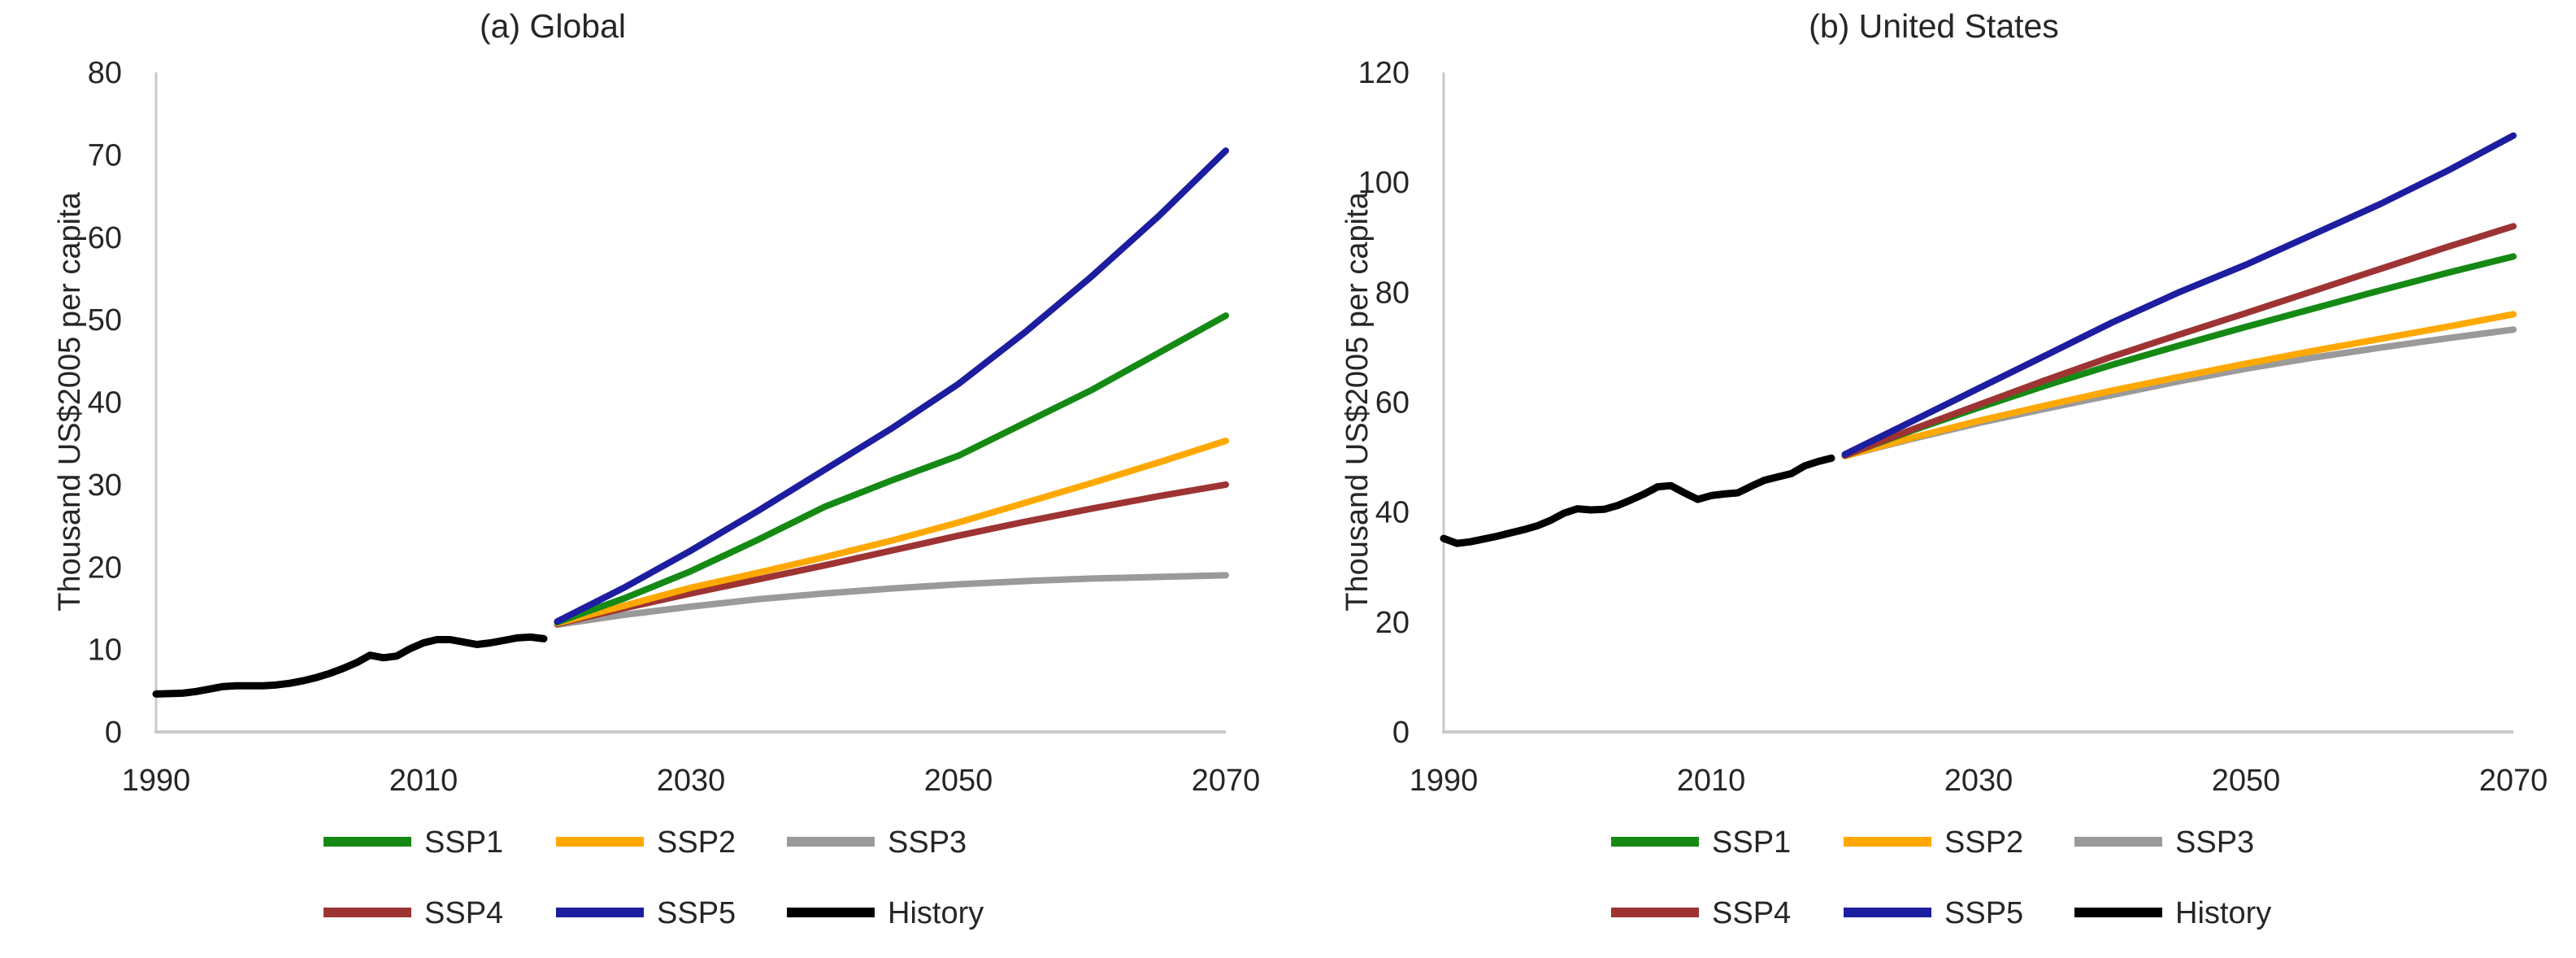 The height and width of the screenshot is (958, 2576). Describe the element at coordinates (105, 155) in the screenshot. I see `y-tick-label: 70` at that location.